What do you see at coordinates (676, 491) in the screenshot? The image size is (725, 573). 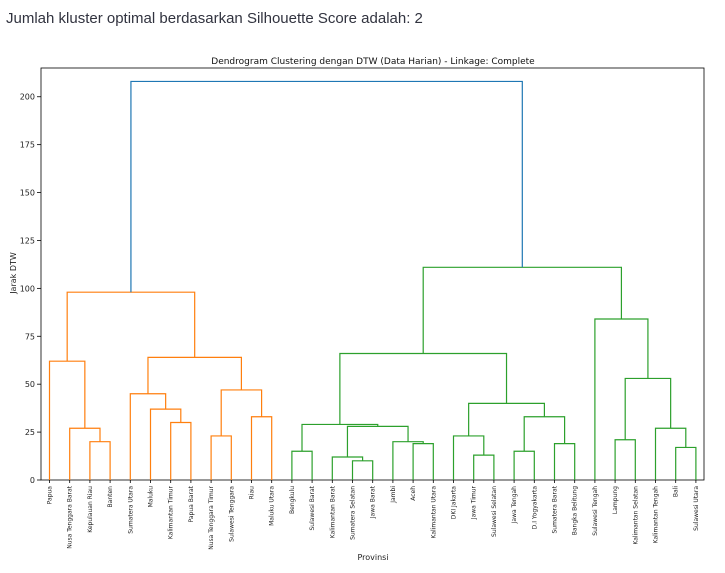 I see `x-tick-label: Bali` at bounding box center [676, 491].